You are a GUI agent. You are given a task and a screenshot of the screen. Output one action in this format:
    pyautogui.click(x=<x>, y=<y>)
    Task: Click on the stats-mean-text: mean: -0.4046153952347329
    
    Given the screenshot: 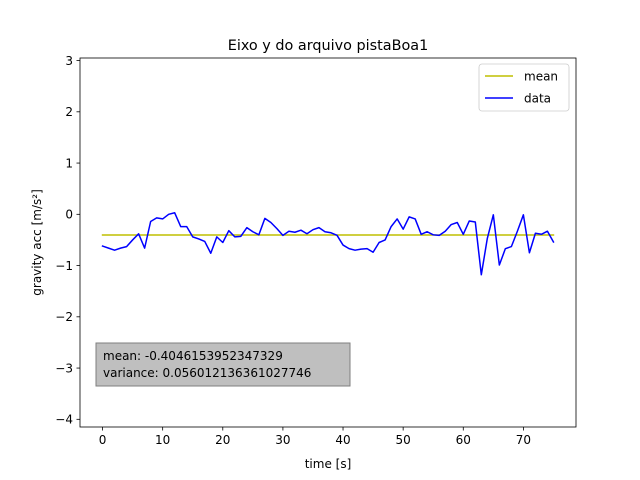 What is the action you would take?
    pyautogui.click(x=193, y=356)
    